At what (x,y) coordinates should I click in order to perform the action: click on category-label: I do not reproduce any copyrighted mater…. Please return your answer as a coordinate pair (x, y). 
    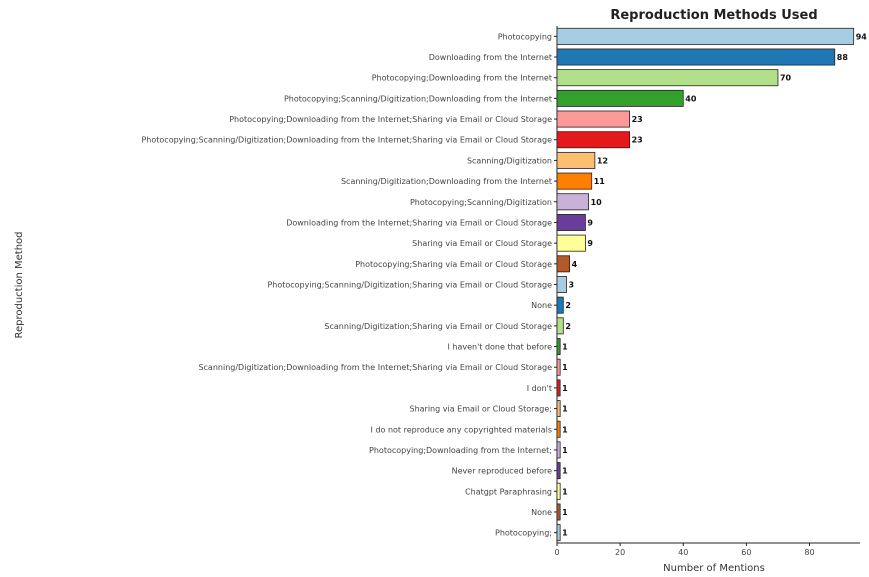
    Looking at the image, I should click on (461, 429).